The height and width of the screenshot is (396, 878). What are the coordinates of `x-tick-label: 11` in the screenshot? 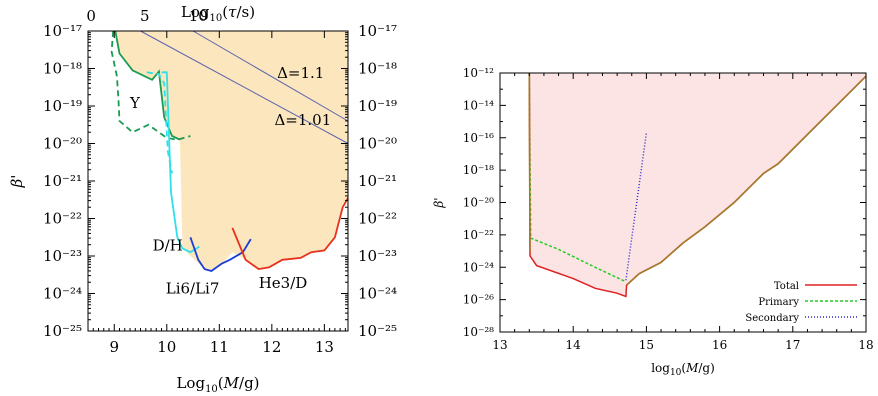 It's located at (219, 347).